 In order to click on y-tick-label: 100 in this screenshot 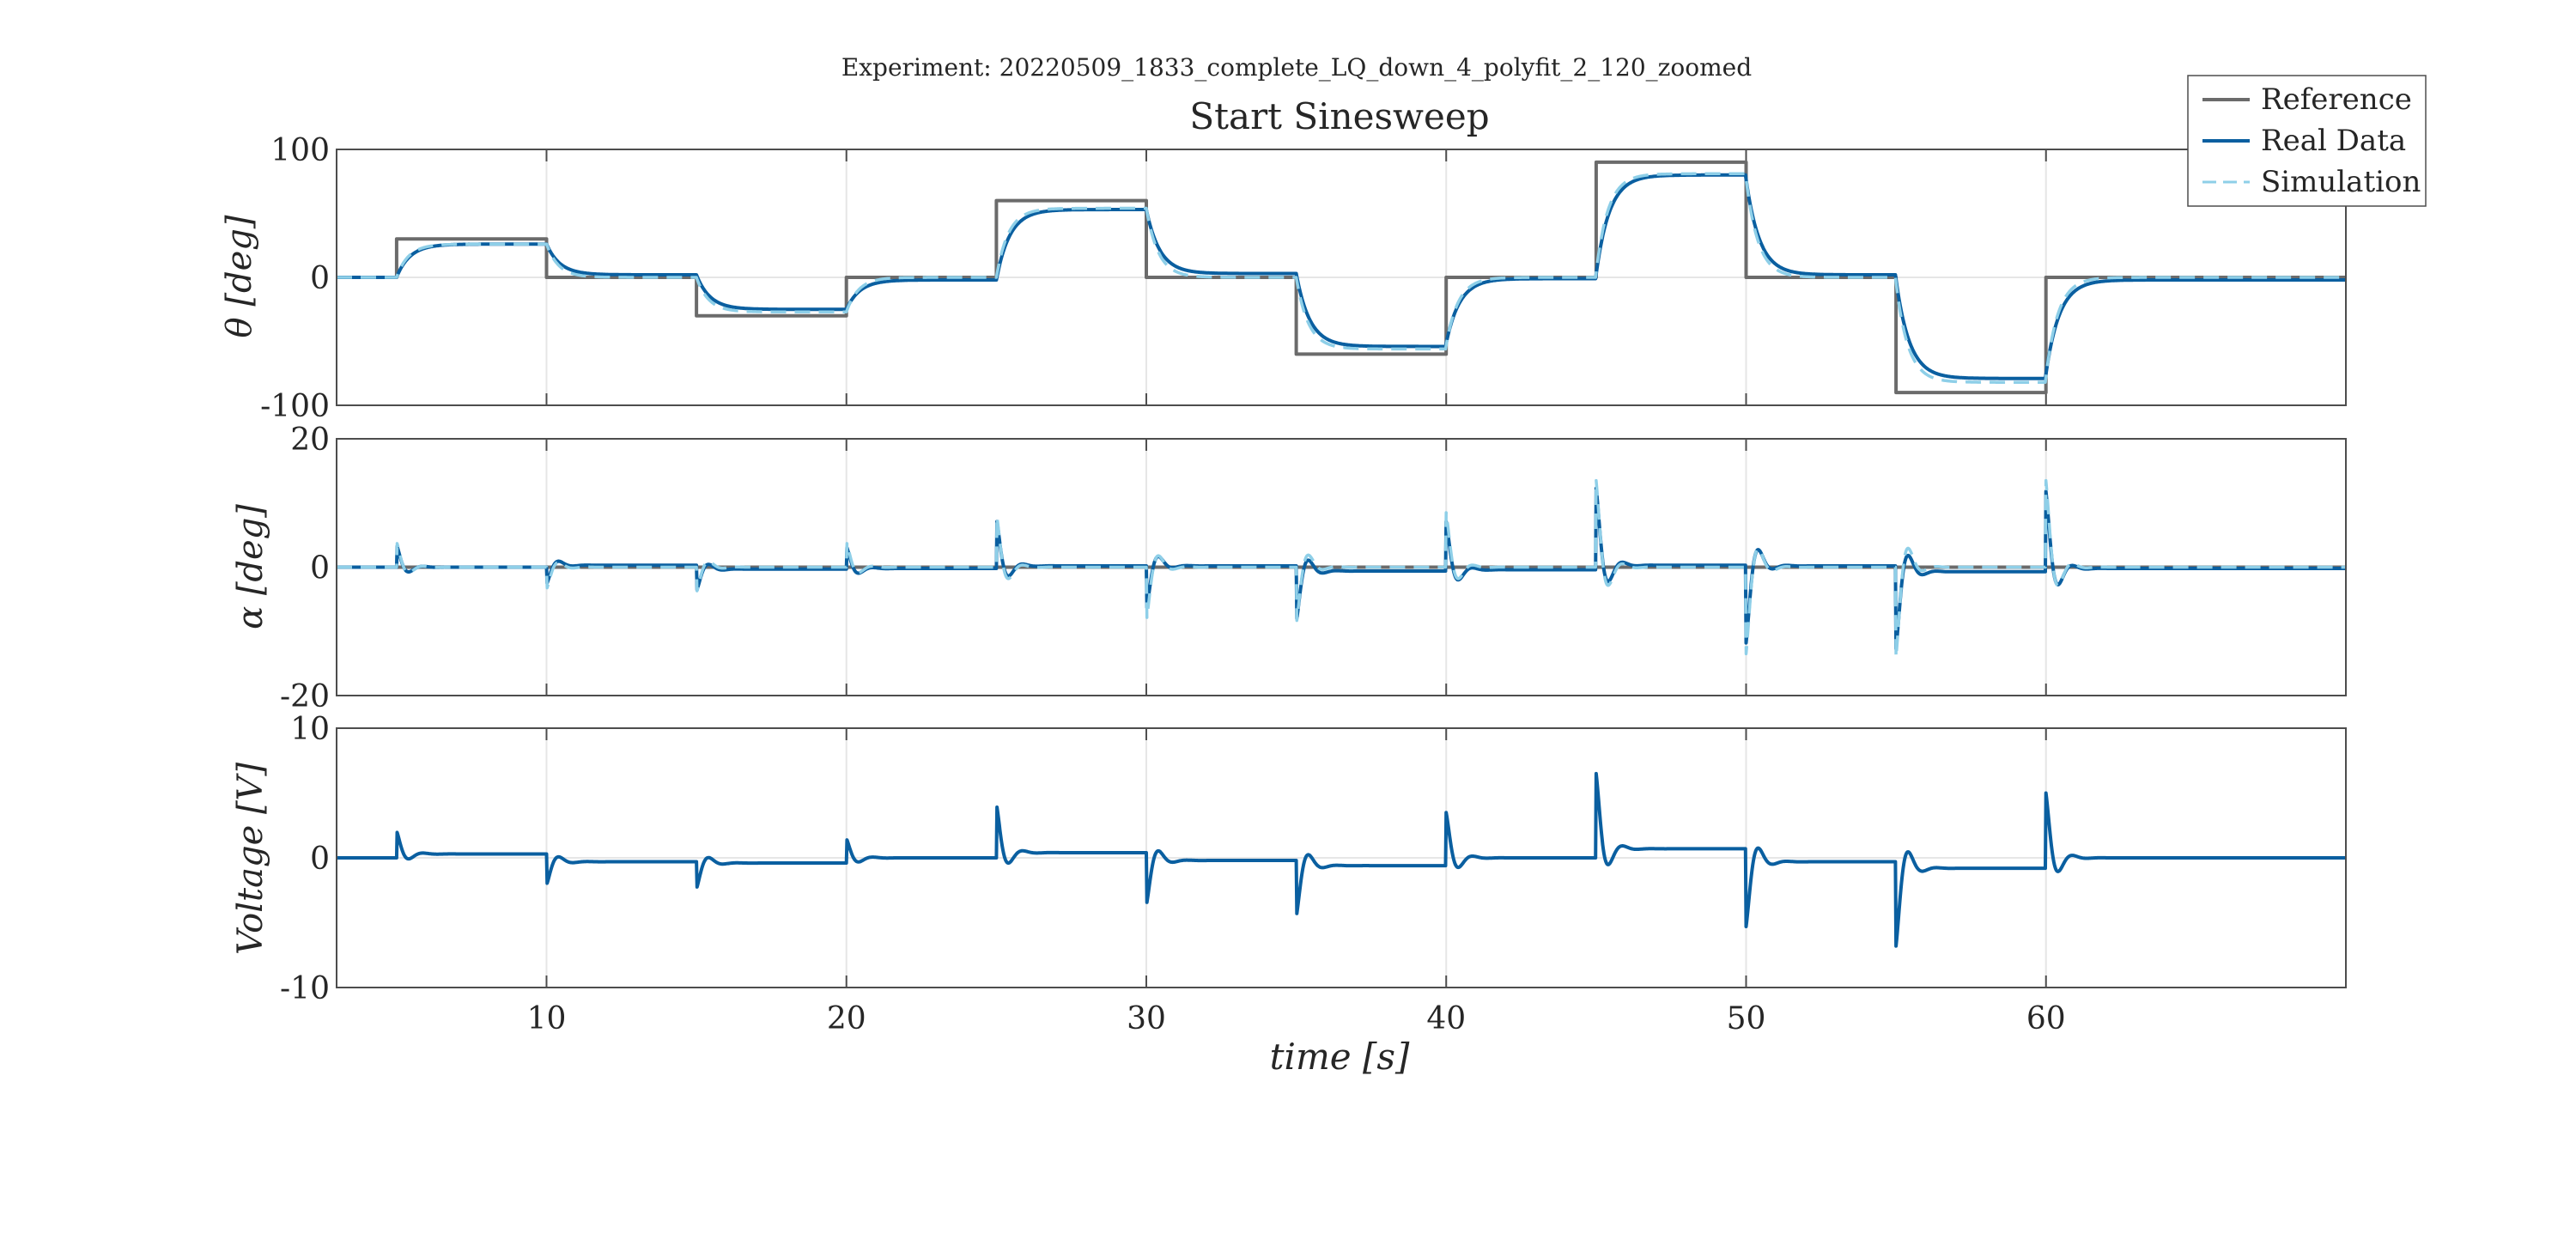, I will do `click(300, 150)`.